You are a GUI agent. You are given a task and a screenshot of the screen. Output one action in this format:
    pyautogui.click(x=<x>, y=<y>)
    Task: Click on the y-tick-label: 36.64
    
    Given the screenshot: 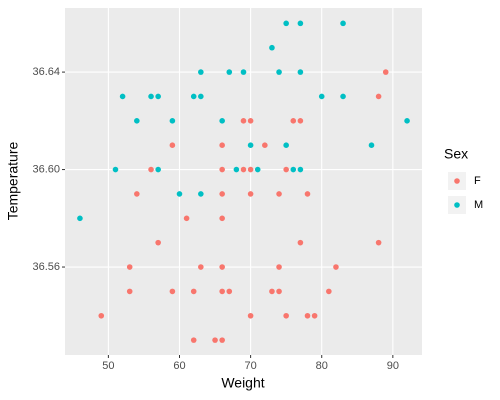 What is the action you would take?
    pyautogui.click(x=46, y=72)
    